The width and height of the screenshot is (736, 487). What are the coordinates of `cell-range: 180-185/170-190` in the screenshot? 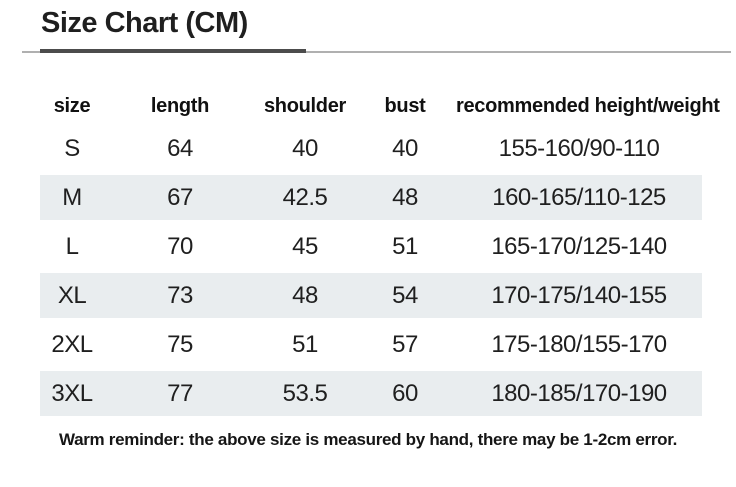 It's located at (579, 393).